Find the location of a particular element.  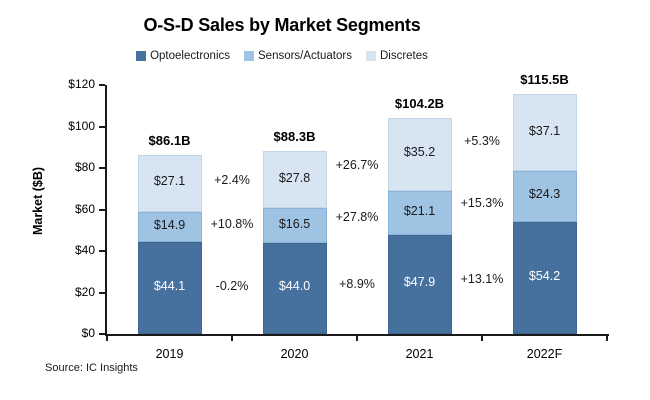

total-label: $104.2B is located at coordinates (419, 103).